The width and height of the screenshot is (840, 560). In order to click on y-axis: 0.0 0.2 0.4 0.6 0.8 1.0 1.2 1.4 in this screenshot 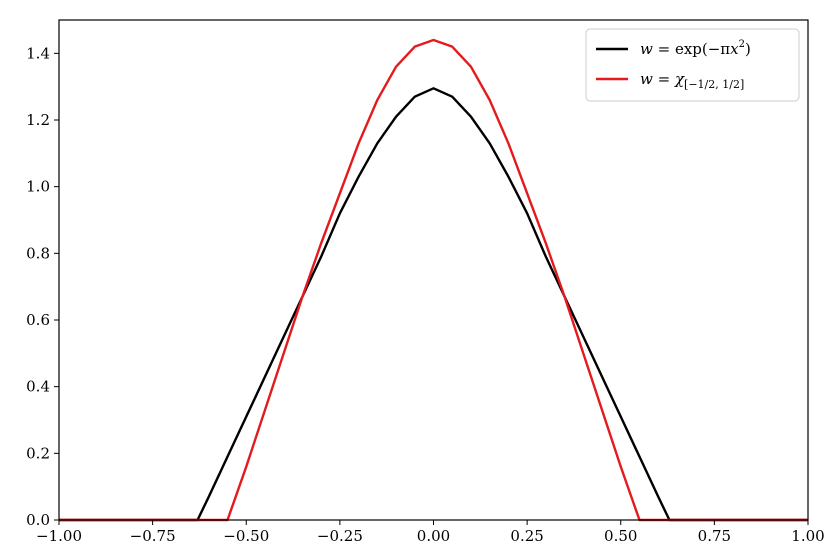, I will do `click(42, 286)`.